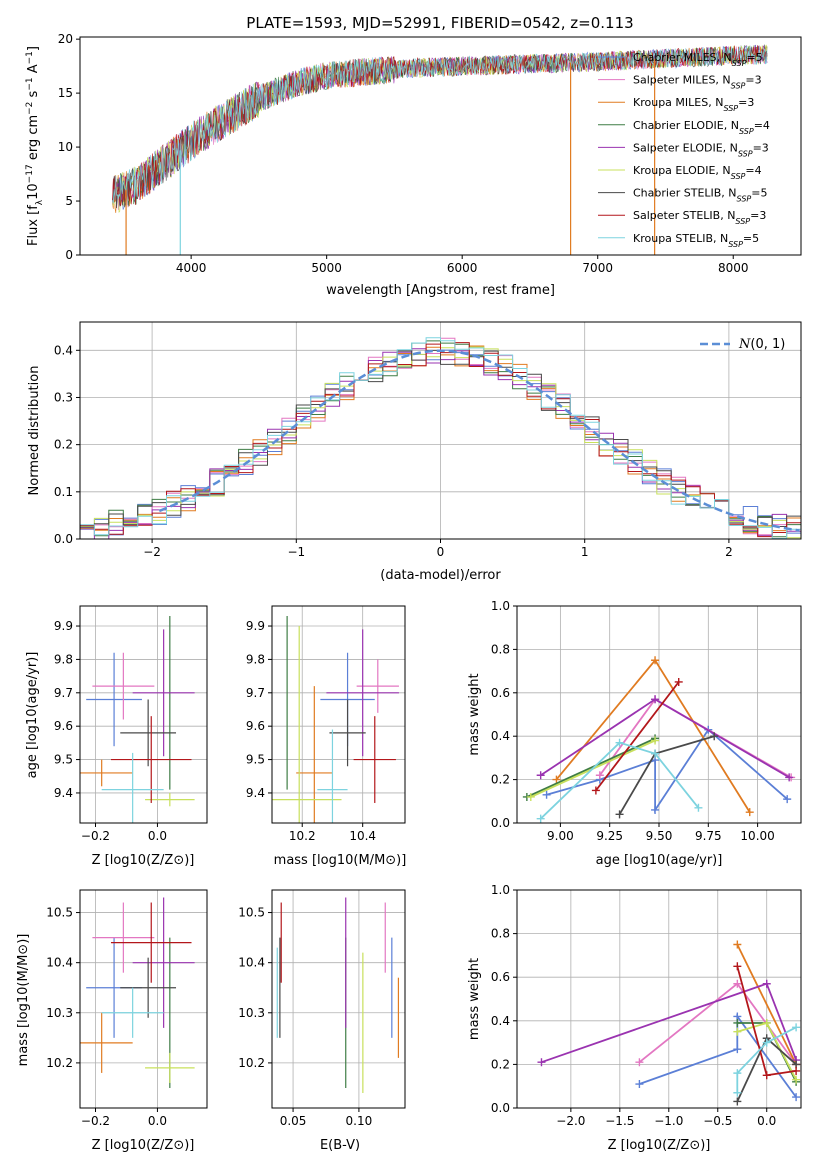 Image resolution: width=819 pixels, height=1170 pixels. Describe the element at coordinates (698, 59) in the screenshot. I see `legend-label-chabrier-miles: Chabrier MILES, NSSP=5` at that location.